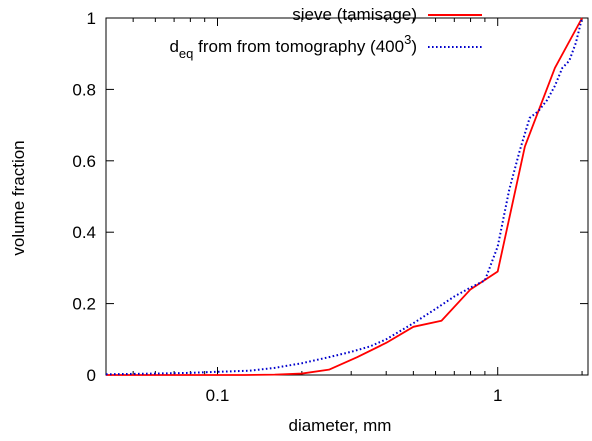 The image size is (592, 441). What do you see at coordinates (298, 46) in the screenshot?
I see `legend-text-part-3: from from tomography (400` at bounding box center [298, 46].